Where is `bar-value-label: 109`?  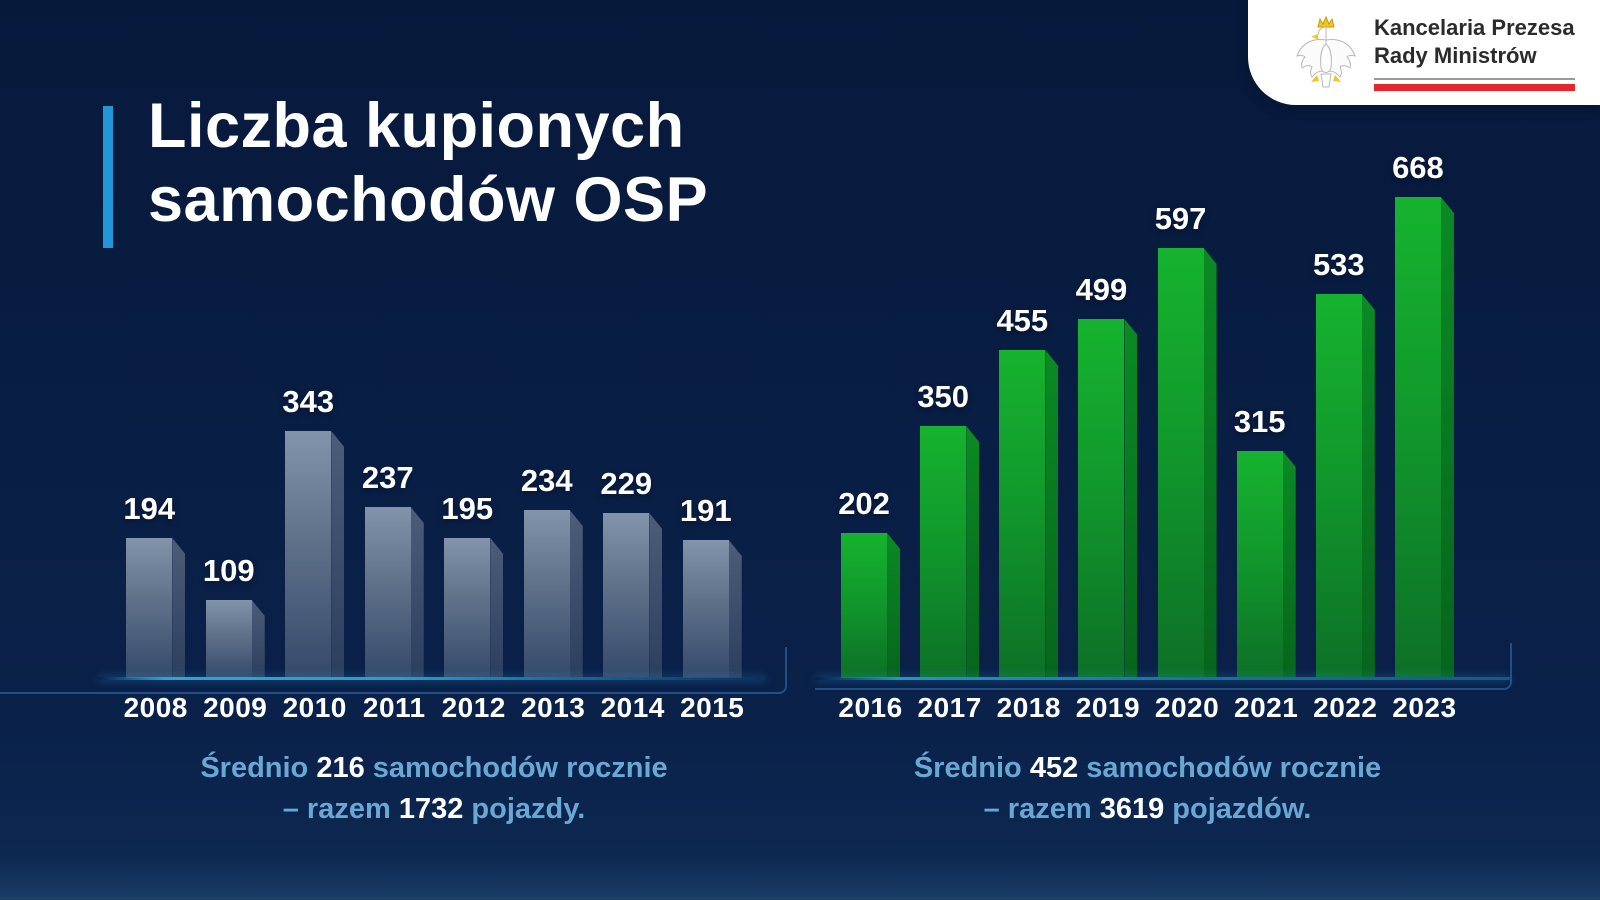
bar-value-label: 109 is located at coordinates (228, 570).